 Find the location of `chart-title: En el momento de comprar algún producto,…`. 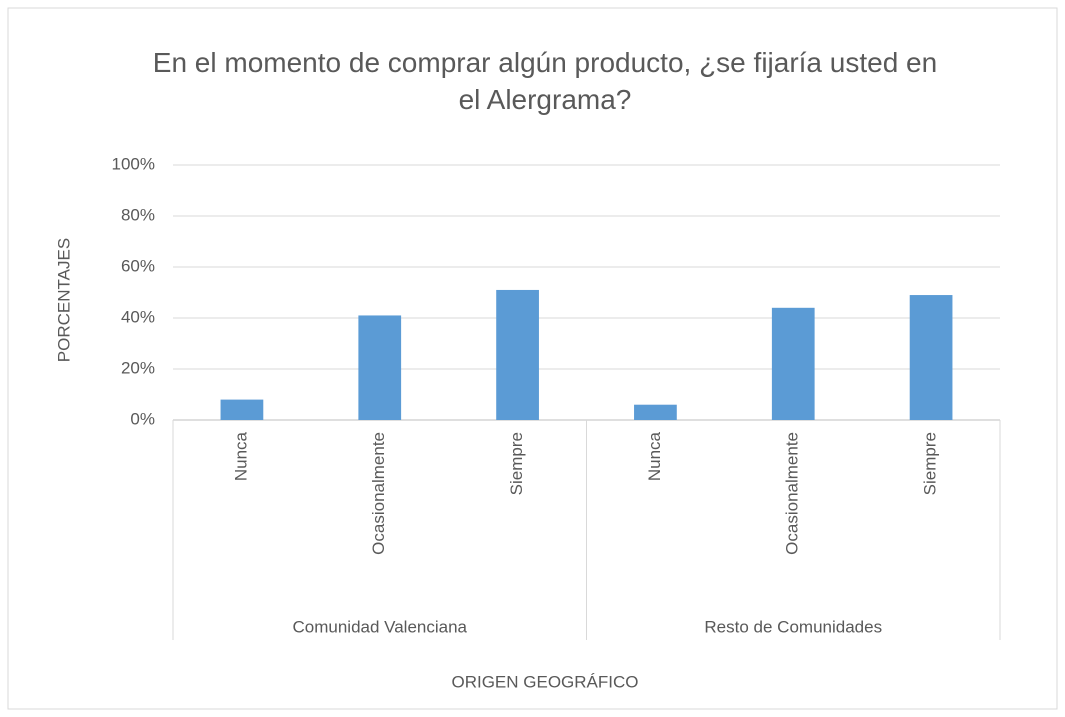

chart-title: En el momento de comprar algún producto,… is located at coordinates (545, 81).